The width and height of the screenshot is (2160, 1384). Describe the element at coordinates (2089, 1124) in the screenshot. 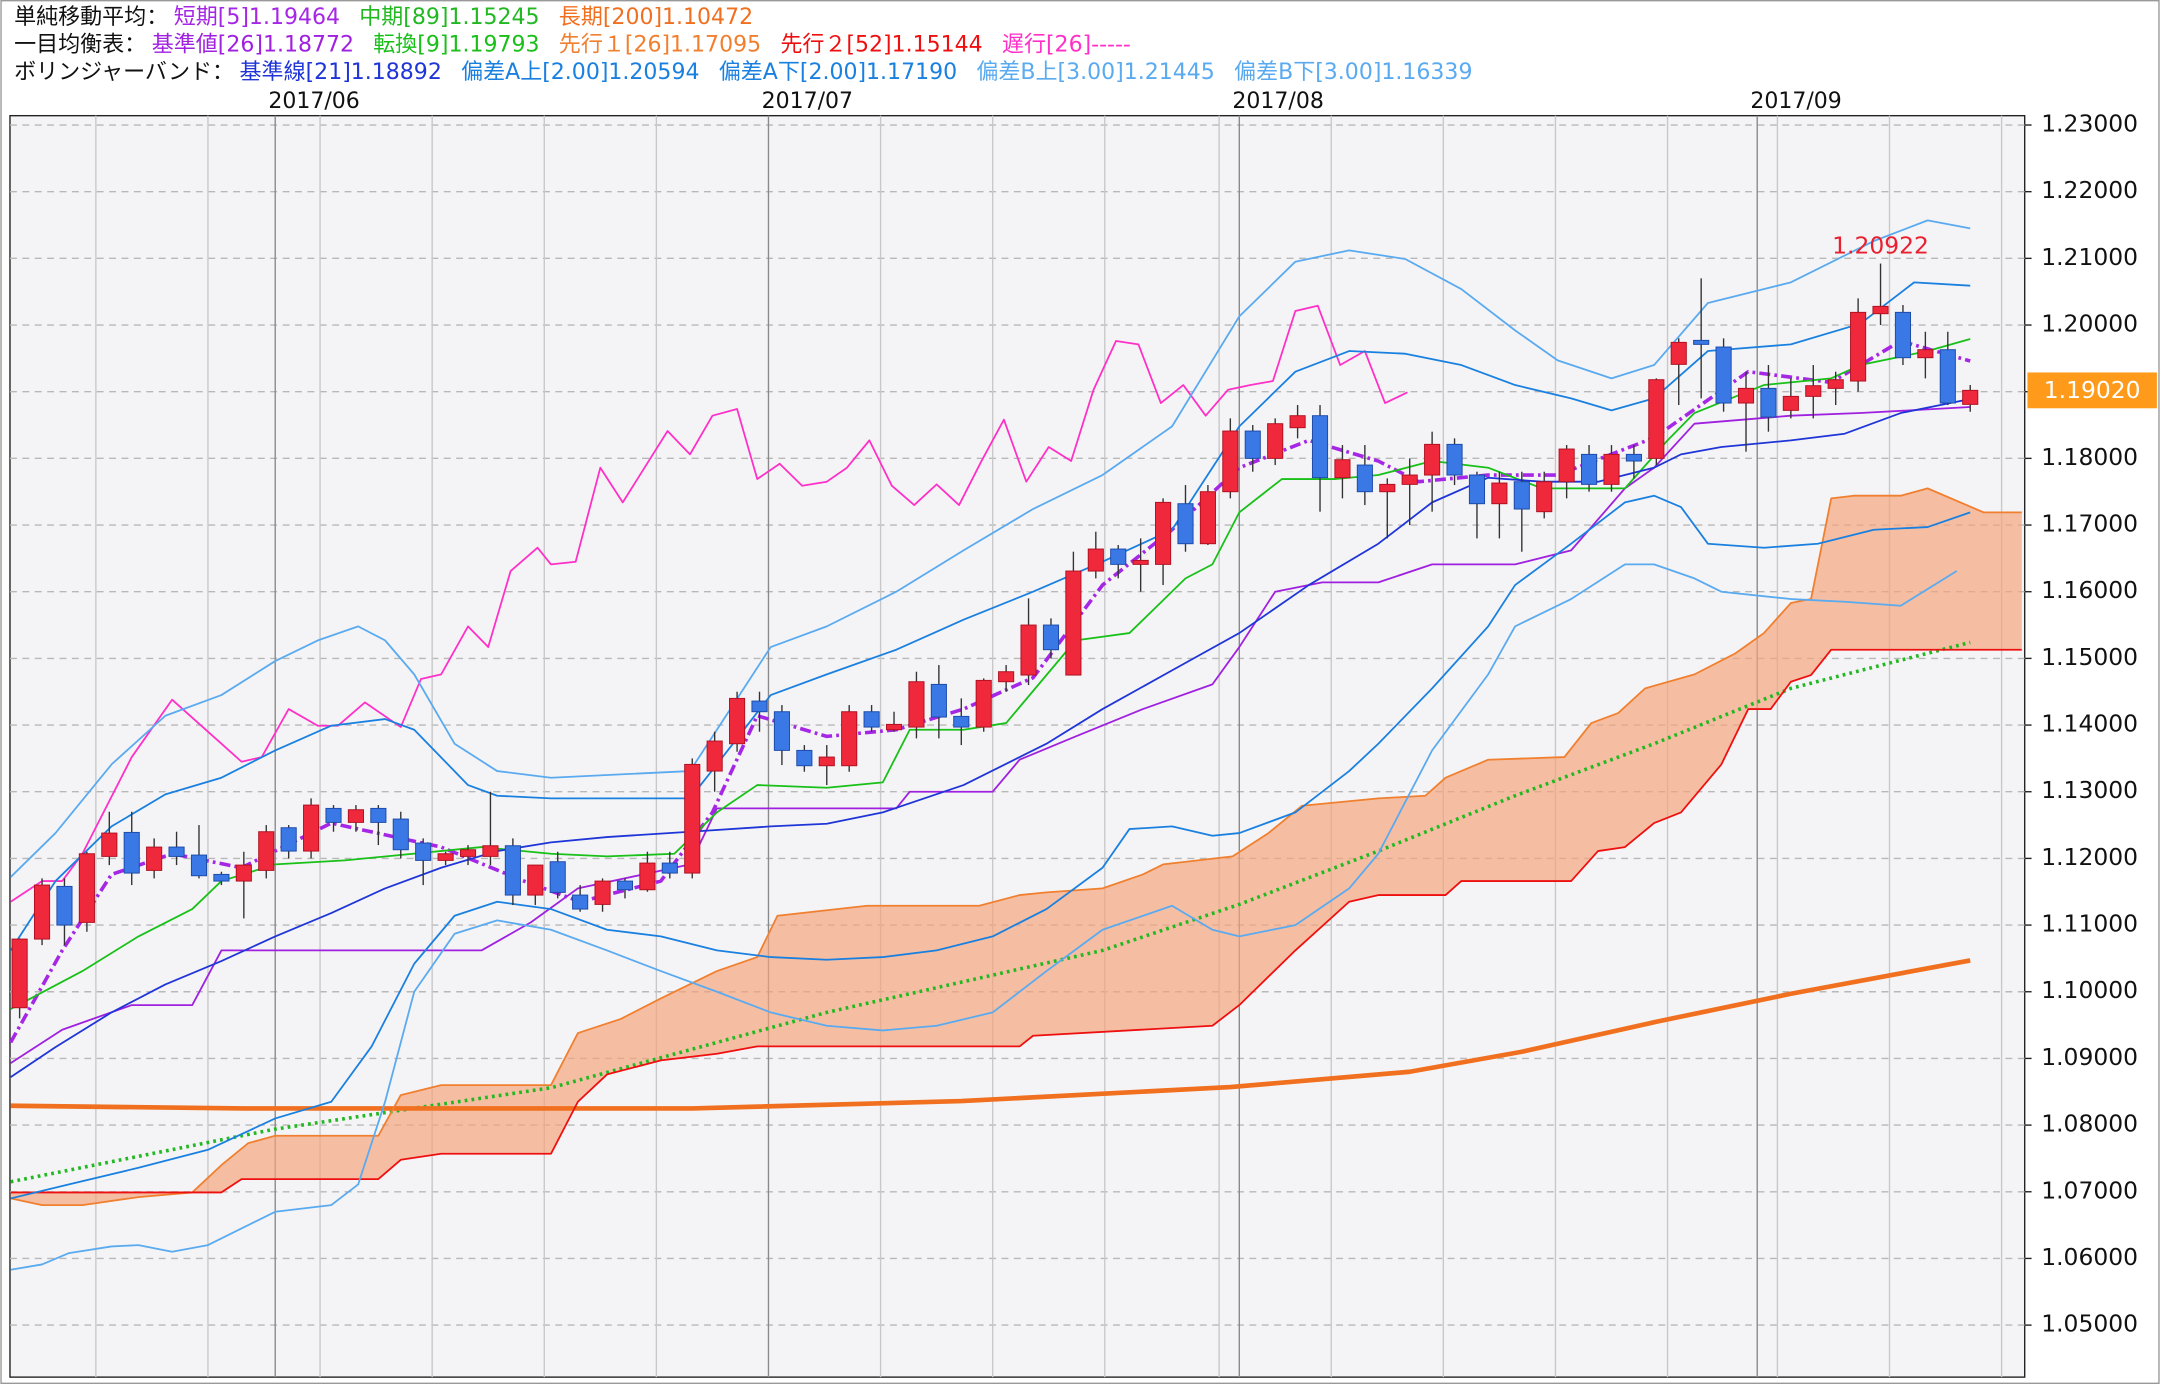

I see `y-tick-label: 1.08000` at that location.